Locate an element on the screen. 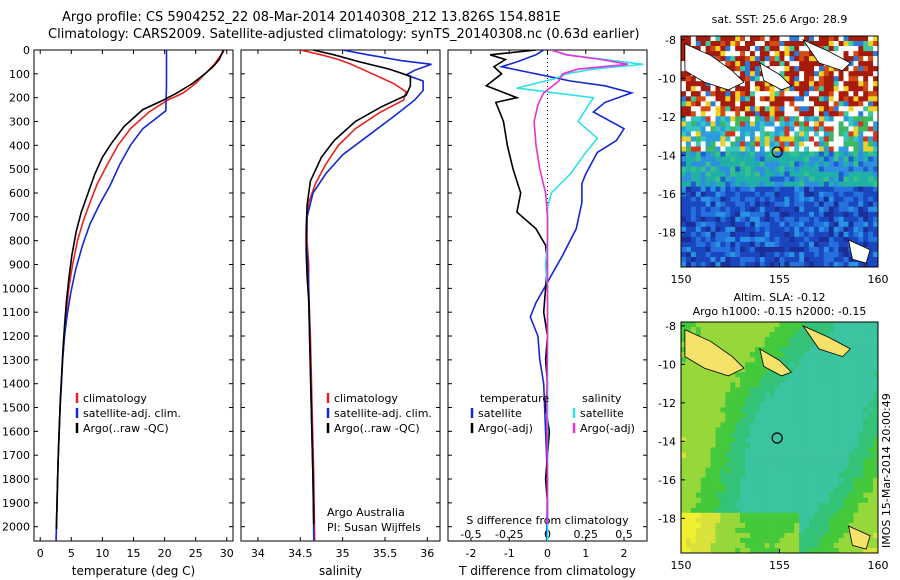 The height and width of the screenshot is (580, 900). coastline-outline is located at coordinates (826, 341).